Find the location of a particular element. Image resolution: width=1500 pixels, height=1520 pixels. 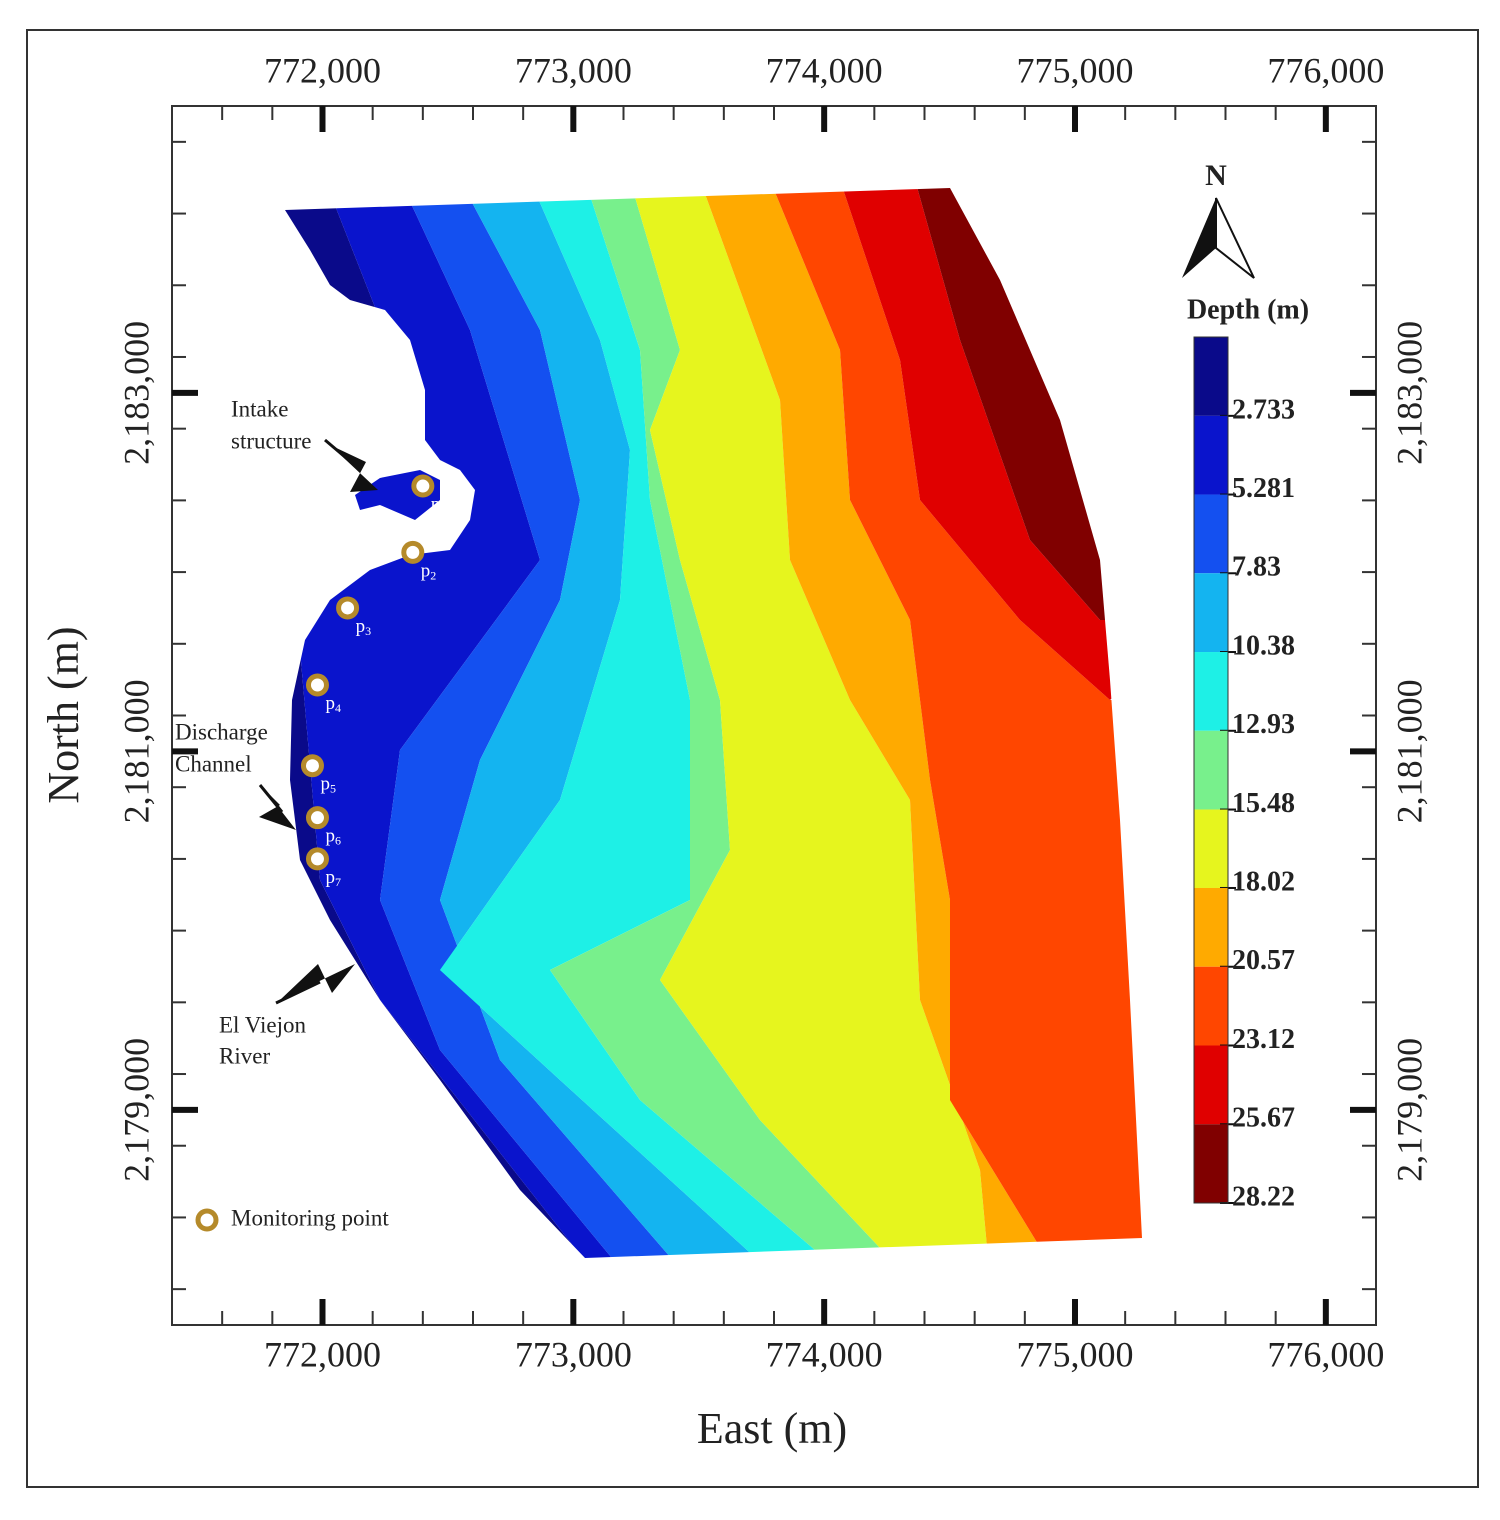

point-label-sub: 2 is located at coordinates (433, 575).